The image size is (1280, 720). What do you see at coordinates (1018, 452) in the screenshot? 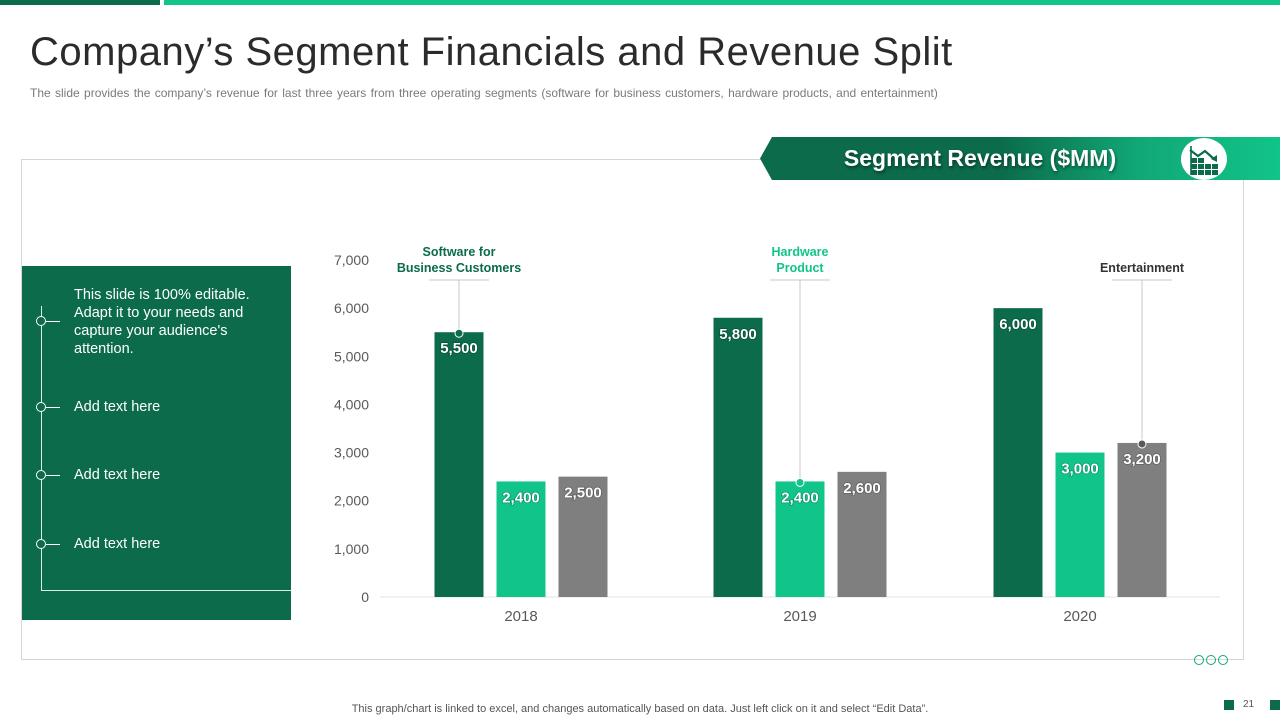
I see `bar-software-for-business-customers-2020` at bounding box center [1018, 452].